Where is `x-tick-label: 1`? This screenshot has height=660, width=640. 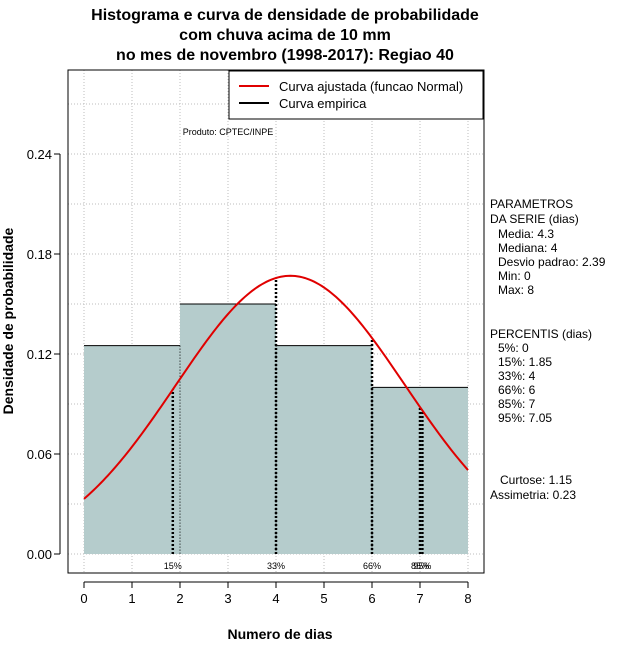 x-tick-label: 1 is located at coordinates (131, 598).